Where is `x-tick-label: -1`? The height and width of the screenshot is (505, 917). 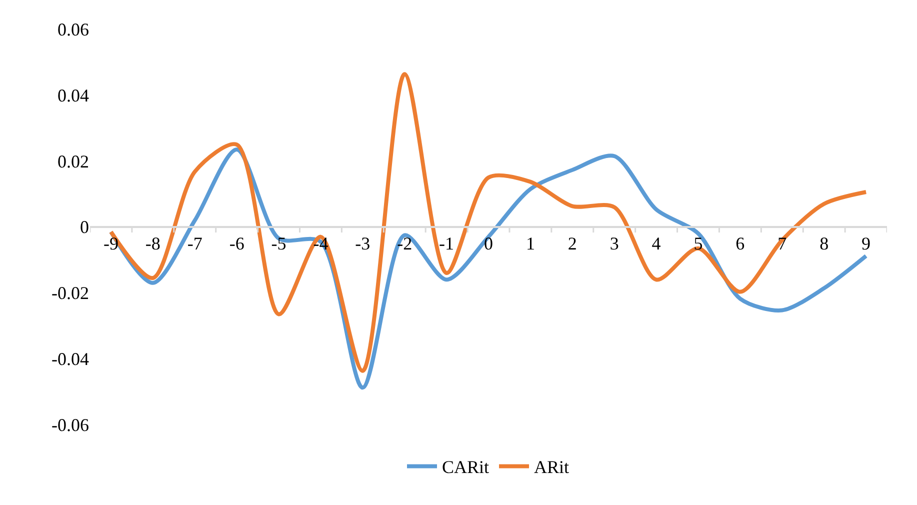 x-tick-label: -1 is located at coordinates (446, 243).